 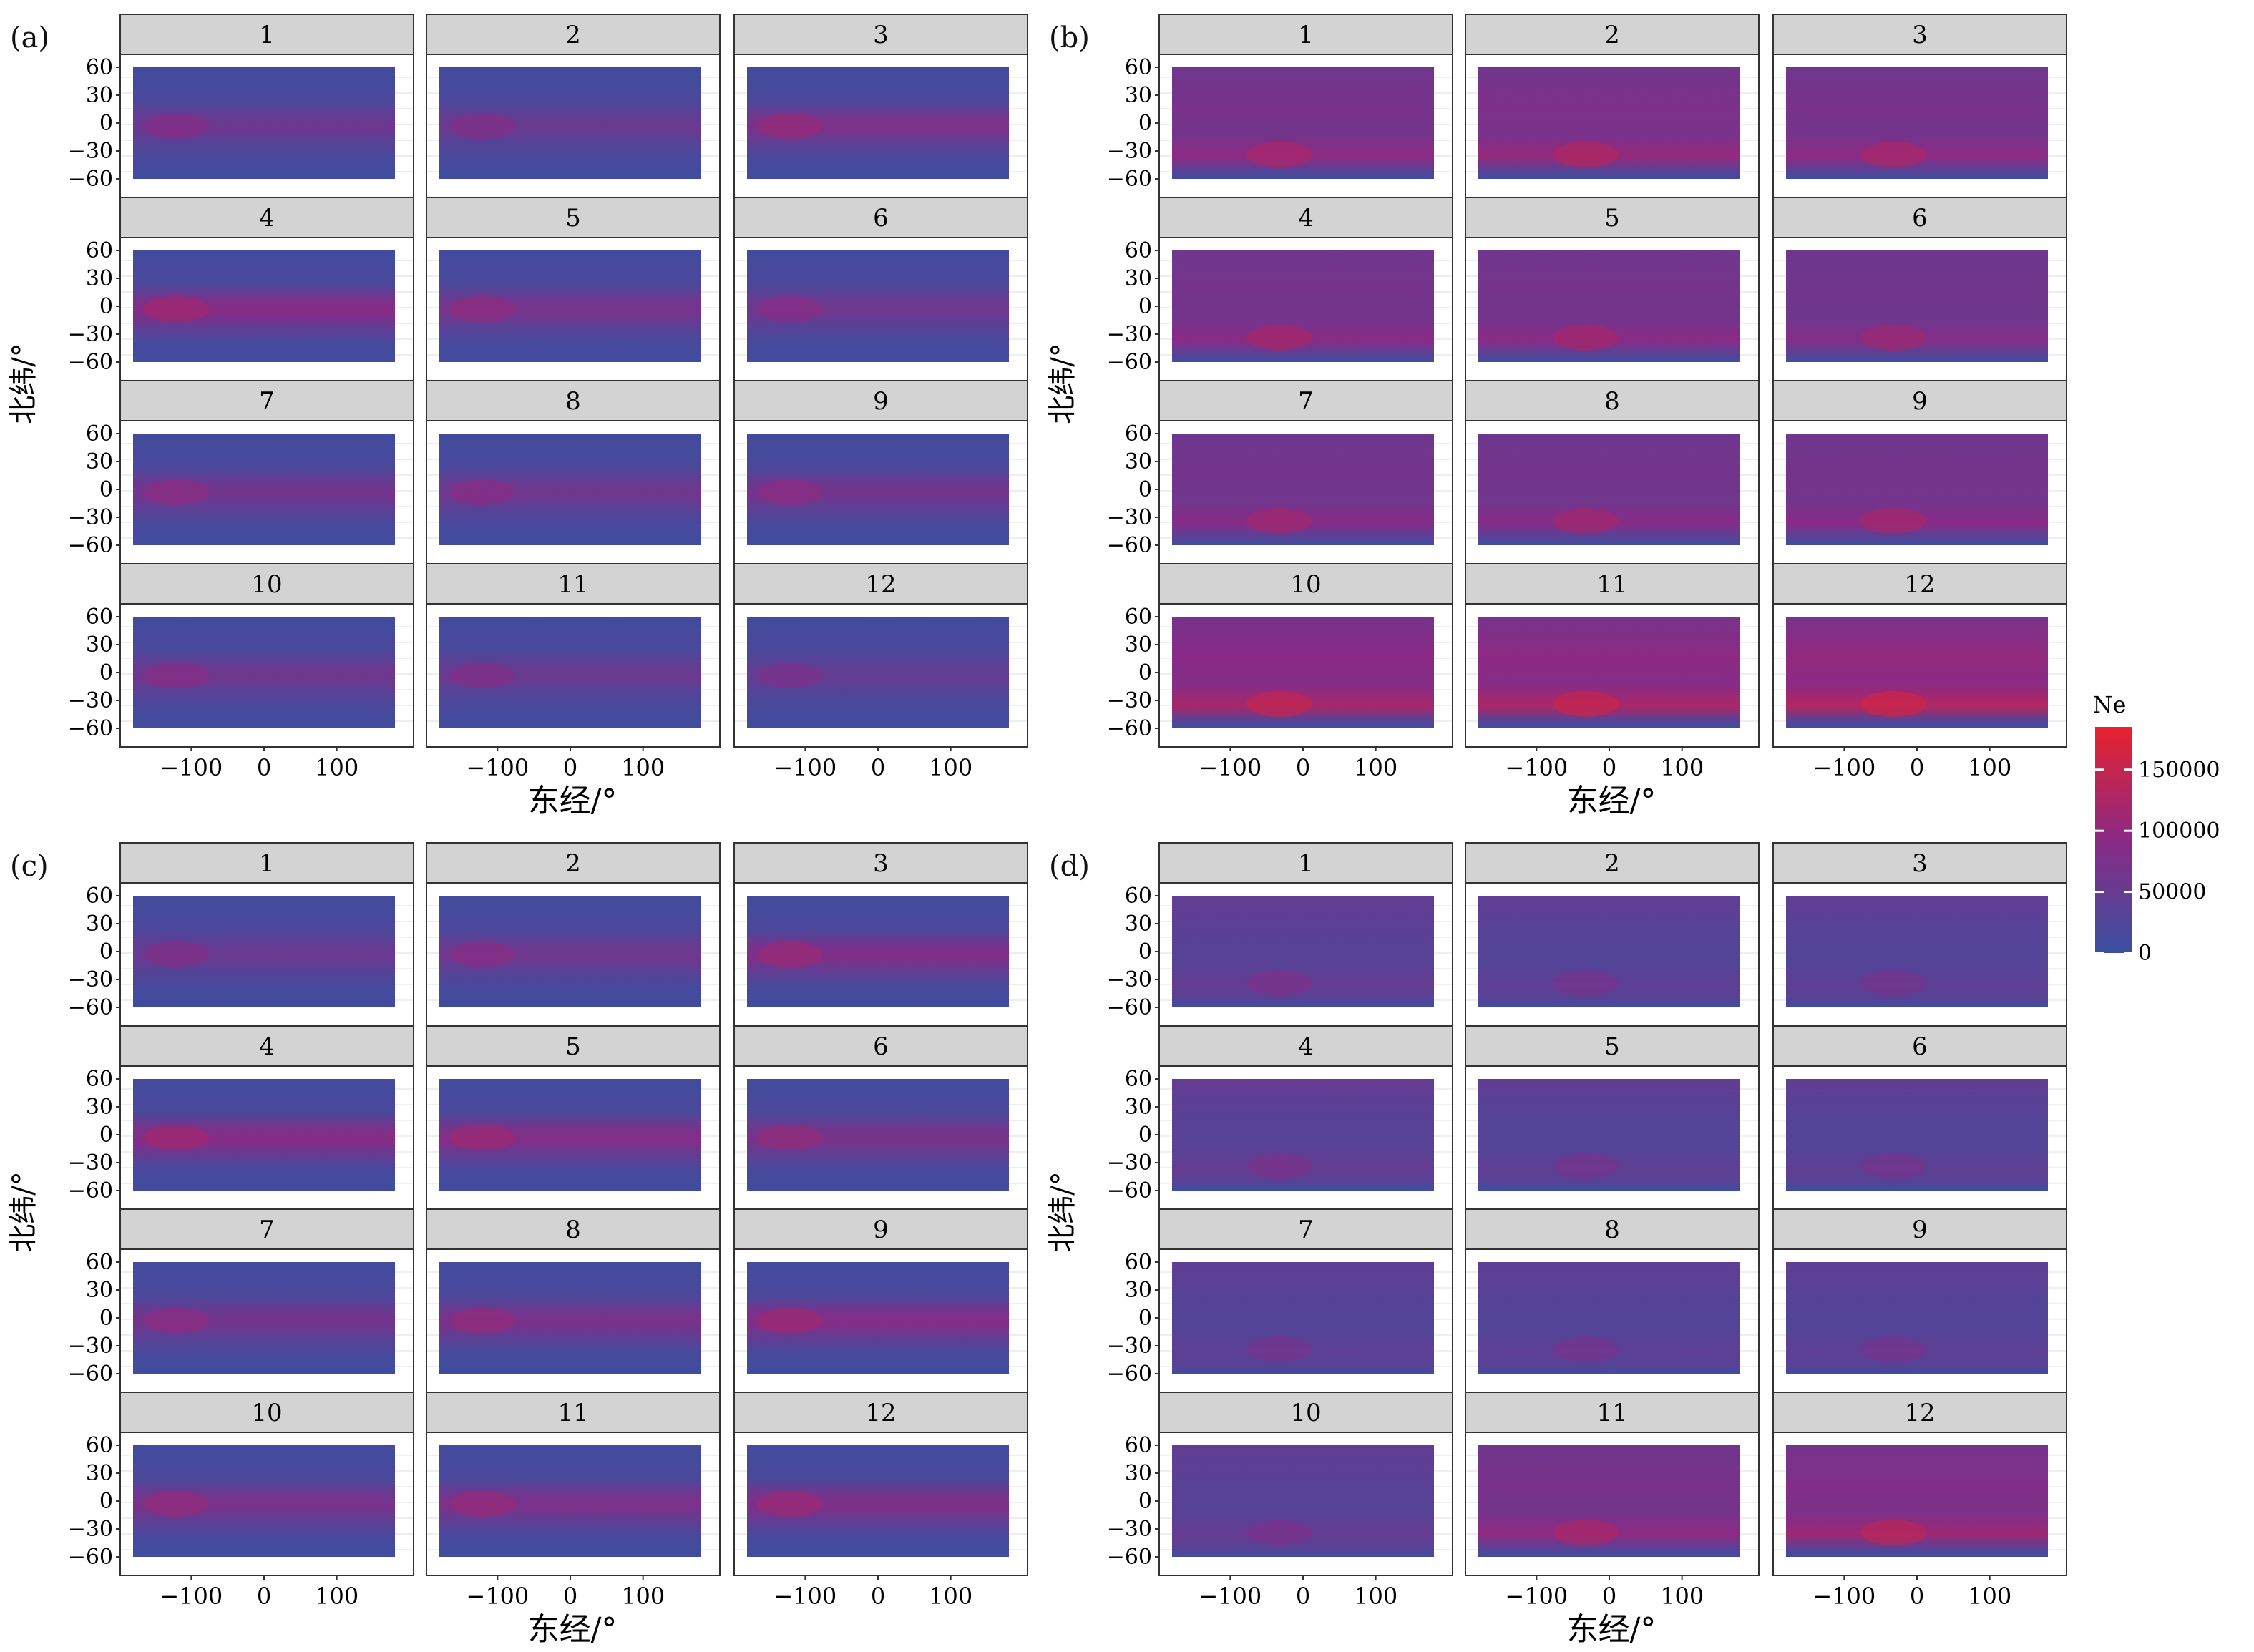 I want to click on panel-label: (c), so click(x=29, y=866).